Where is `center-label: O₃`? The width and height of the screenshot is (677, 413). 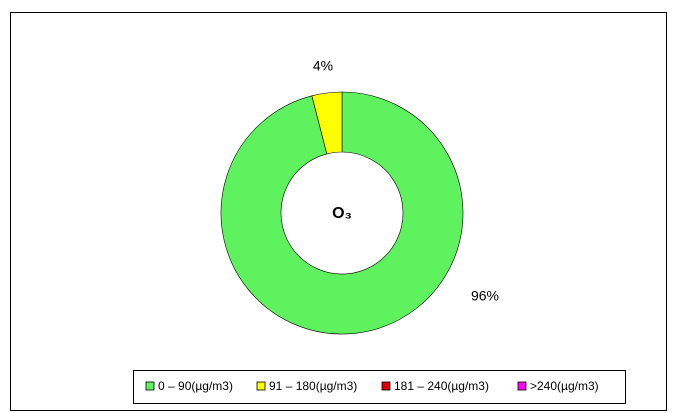
center-label: O₃ is located at coordinates (342, 213).